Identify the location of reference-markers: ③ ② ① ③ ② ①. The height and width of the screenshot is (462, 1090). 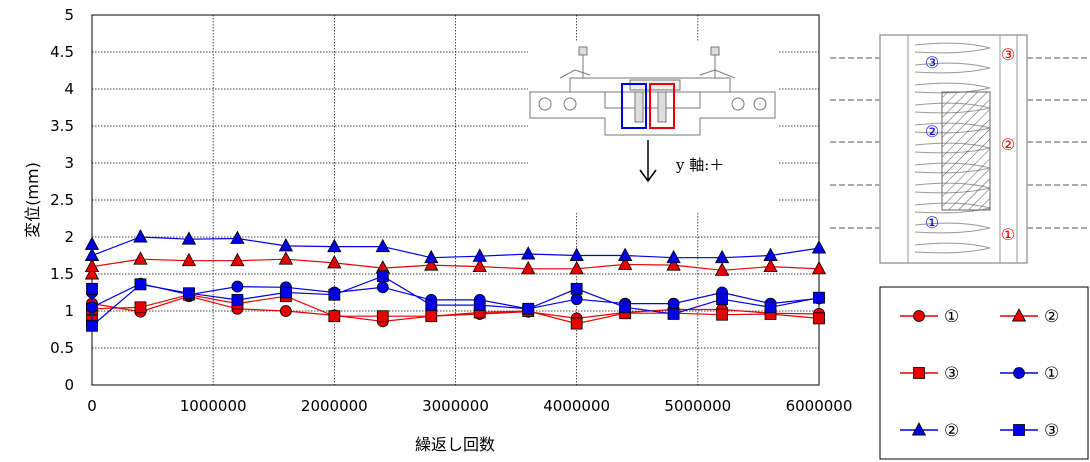
(970, 144).